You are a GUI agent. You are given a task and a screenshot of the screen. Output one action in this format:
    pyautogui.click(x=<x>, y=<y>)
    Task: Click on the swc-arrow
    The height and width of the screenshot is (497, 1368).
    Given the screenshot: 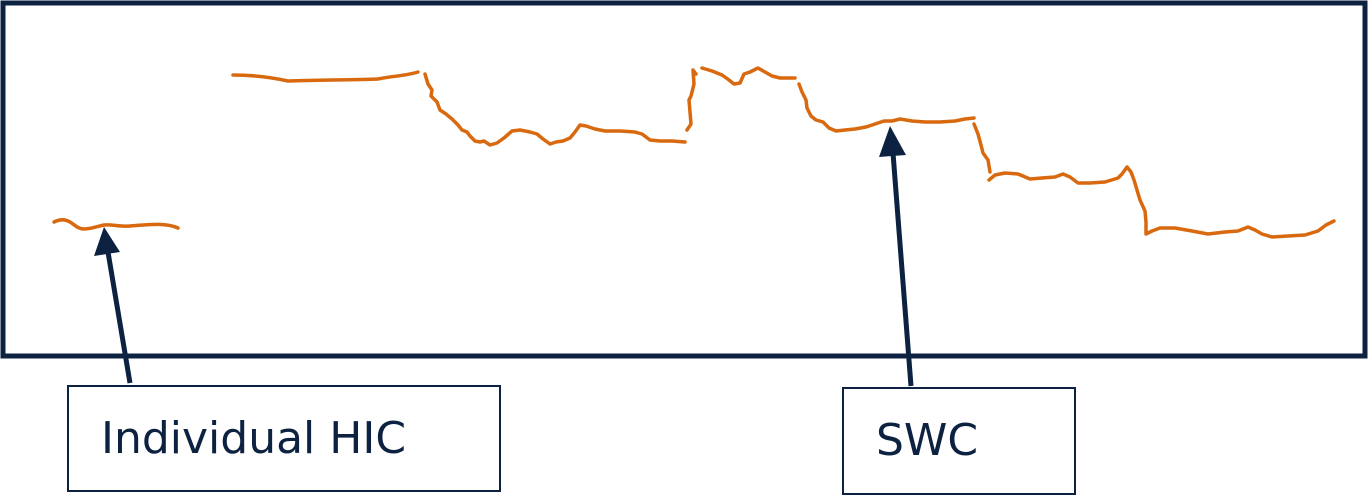 What is the action you would take?
    pyautogui.click(x=896, y=256)
    